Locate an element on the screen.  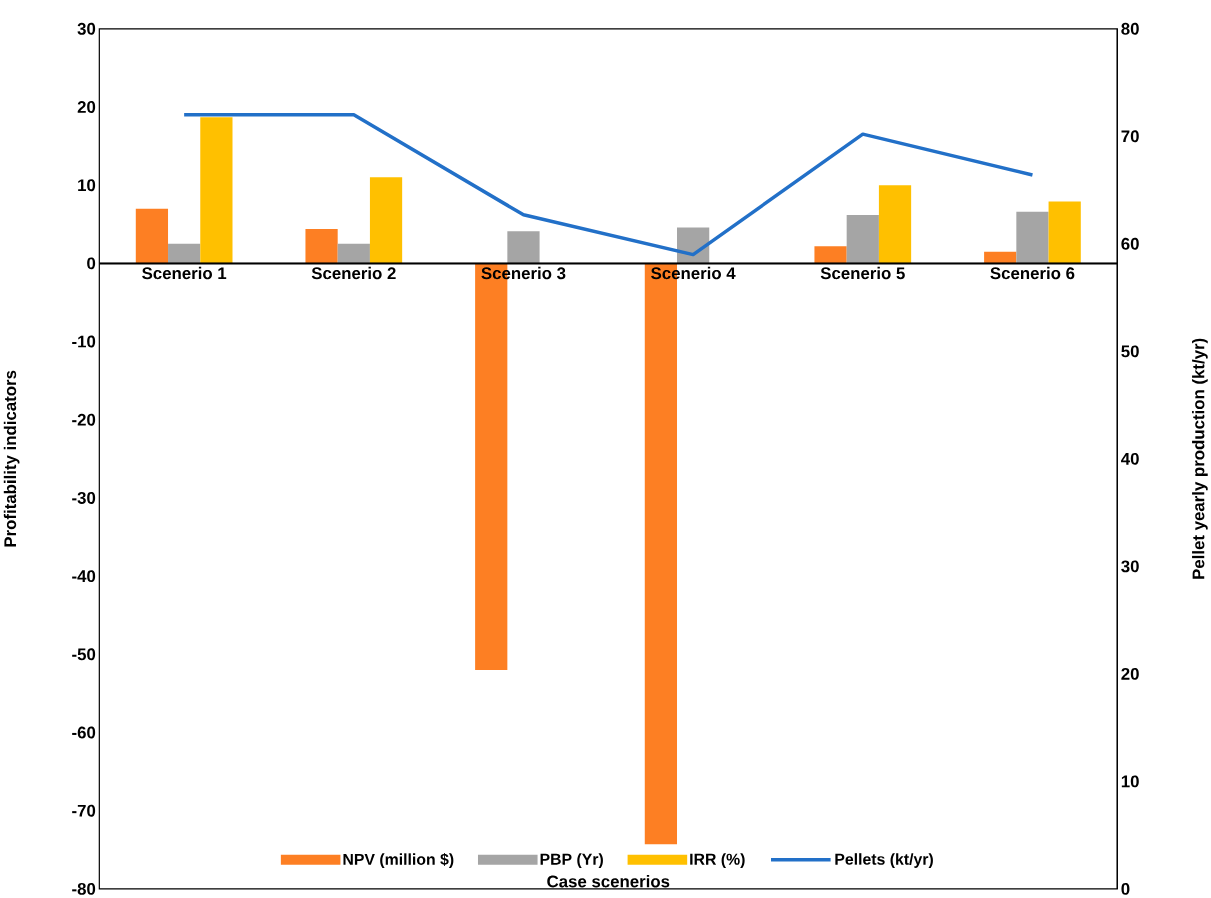
y2-tick-label: 20 is located at coordinates (1130, 673).